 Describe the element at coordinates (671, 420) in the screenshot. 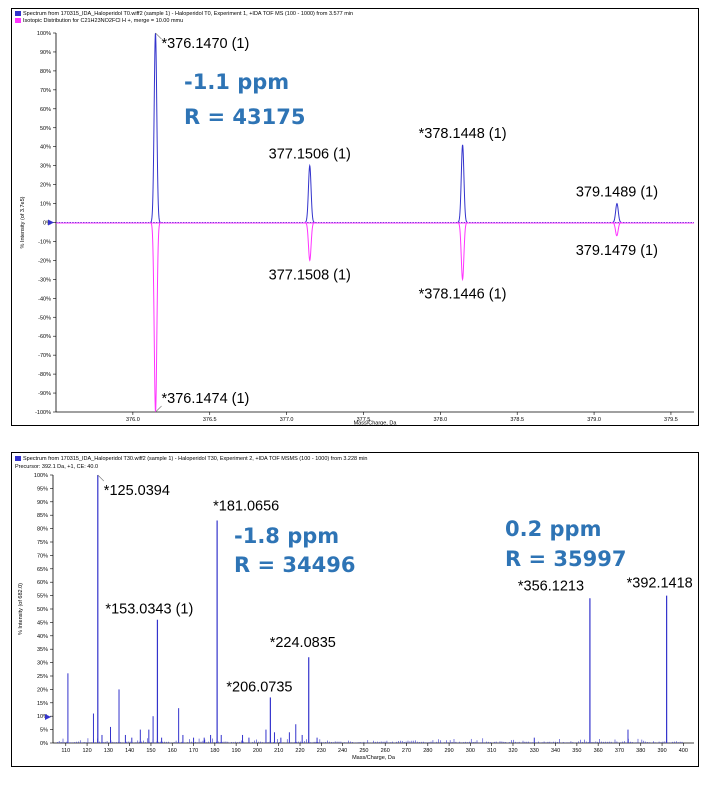

I see `x-tick-label: 379.5` at that location.